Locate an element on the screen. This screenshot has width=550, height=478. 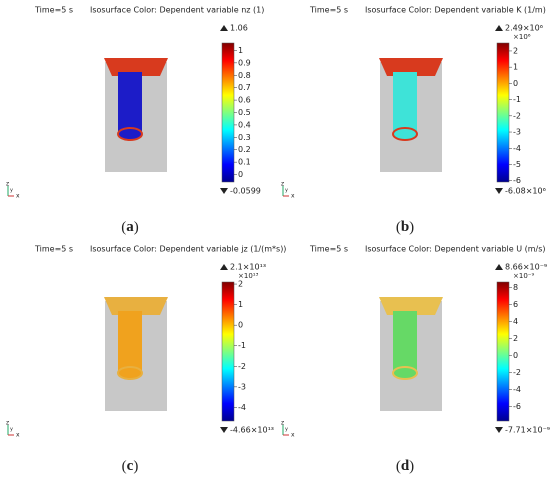
tick-label: 0.1 is located at coordinates (244, 162).